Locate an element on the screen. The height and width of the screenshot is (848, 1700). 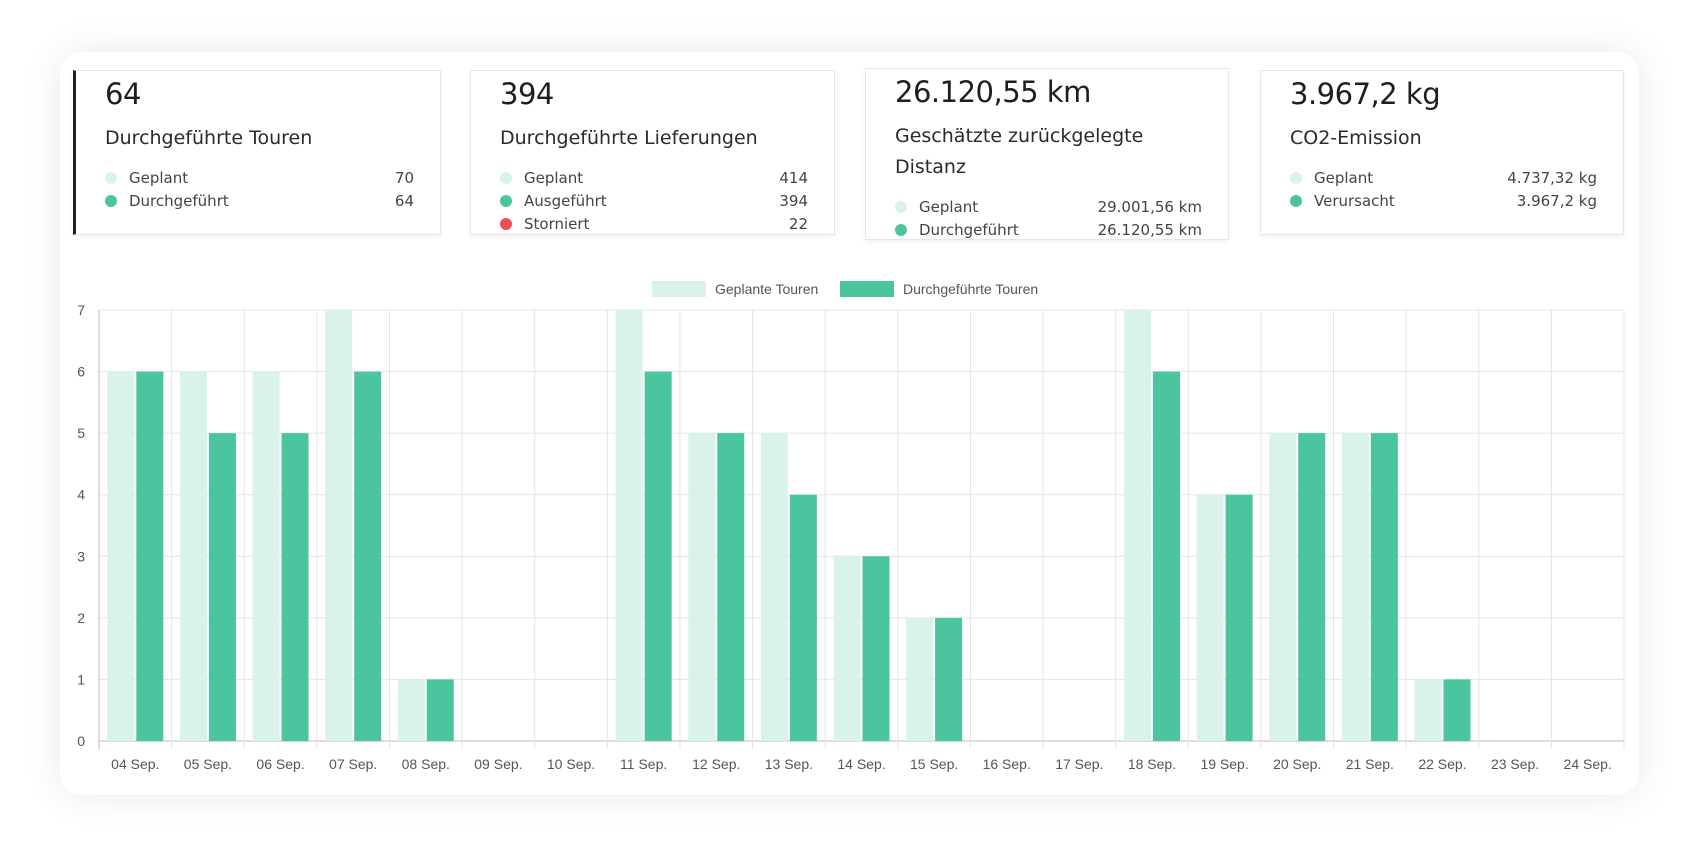
kpi-row: Geplant 414 is located at coordinates (654, 177).